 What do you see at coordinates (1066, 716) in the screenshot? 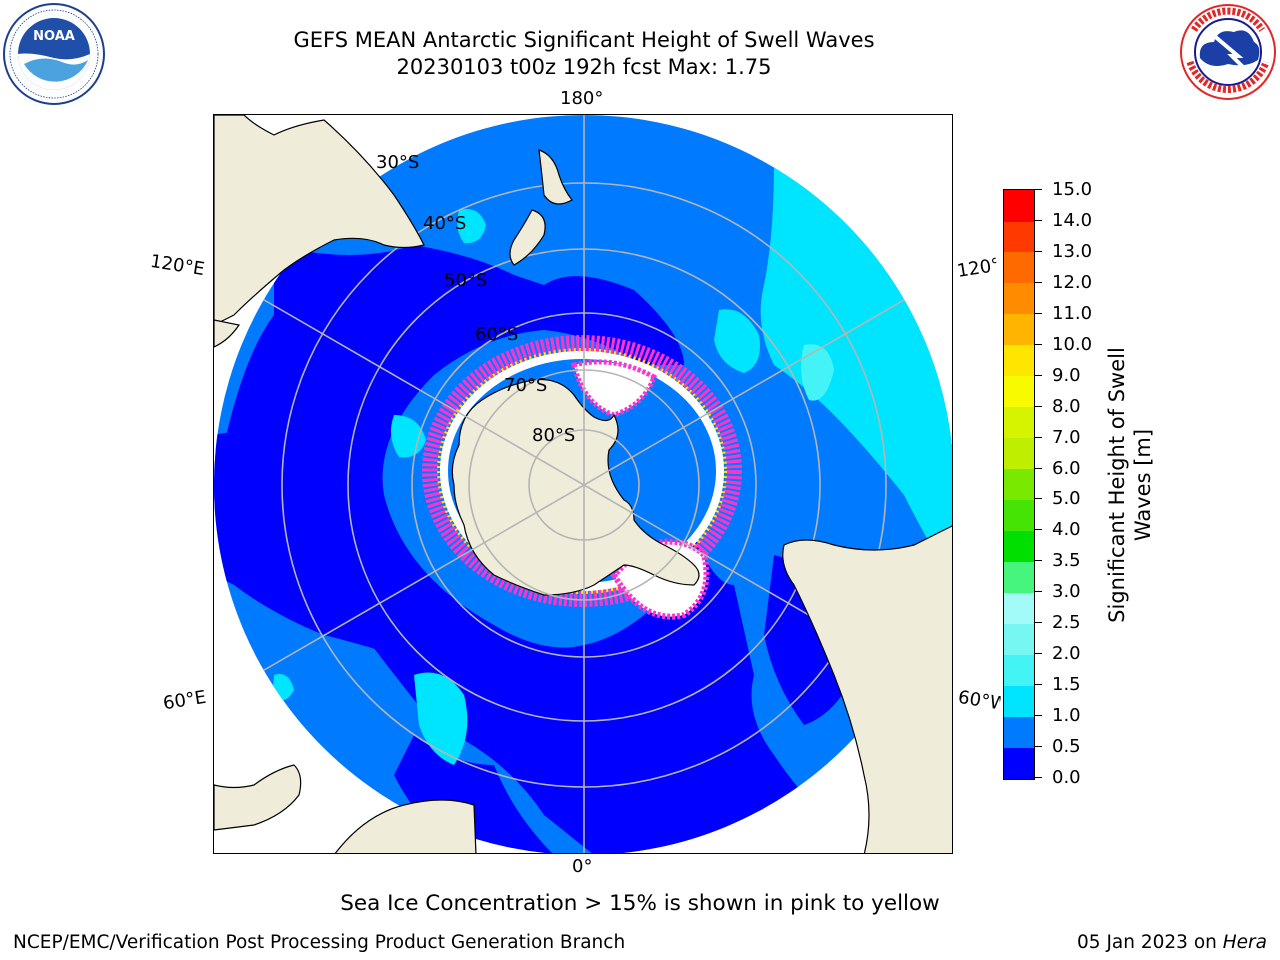
I see `colorbar-tick-label: 1.0` at bounding box center [1066, 716].